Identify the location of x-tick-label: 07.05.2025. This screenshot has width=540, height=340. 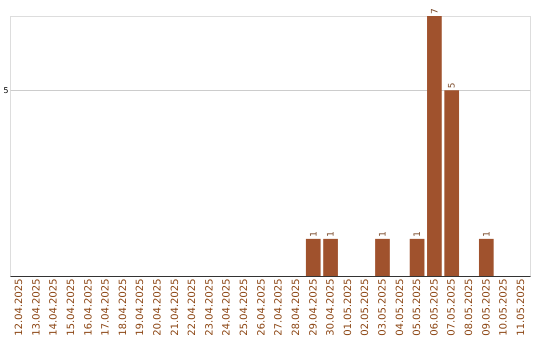
(452, 307).